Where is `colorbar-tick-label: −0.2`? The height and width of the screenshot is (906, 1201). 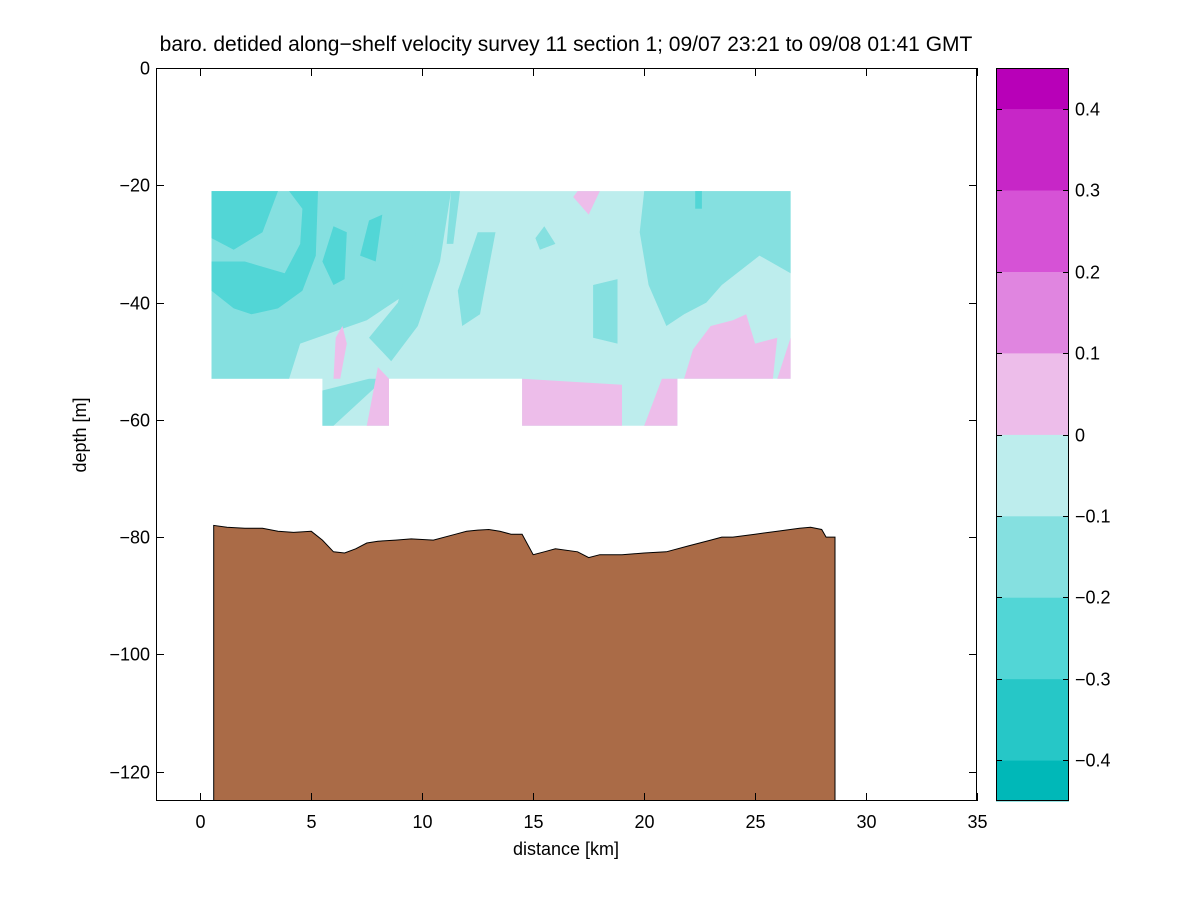 colorbar-tick-label: −0.2 is located at coordinates (1093, 598).